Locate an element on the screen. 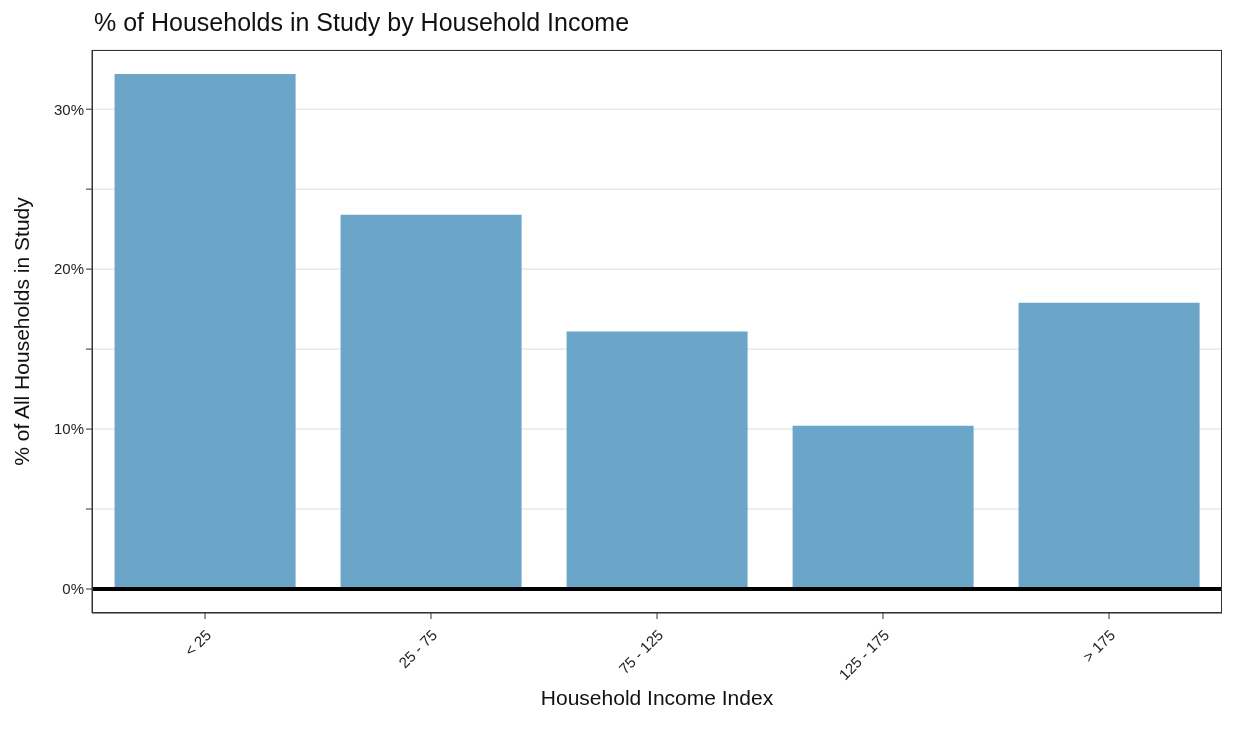 This screenshot has height=729, width=1238. x-tick-label: 125 - 175 is located at coordinates (864, 655).